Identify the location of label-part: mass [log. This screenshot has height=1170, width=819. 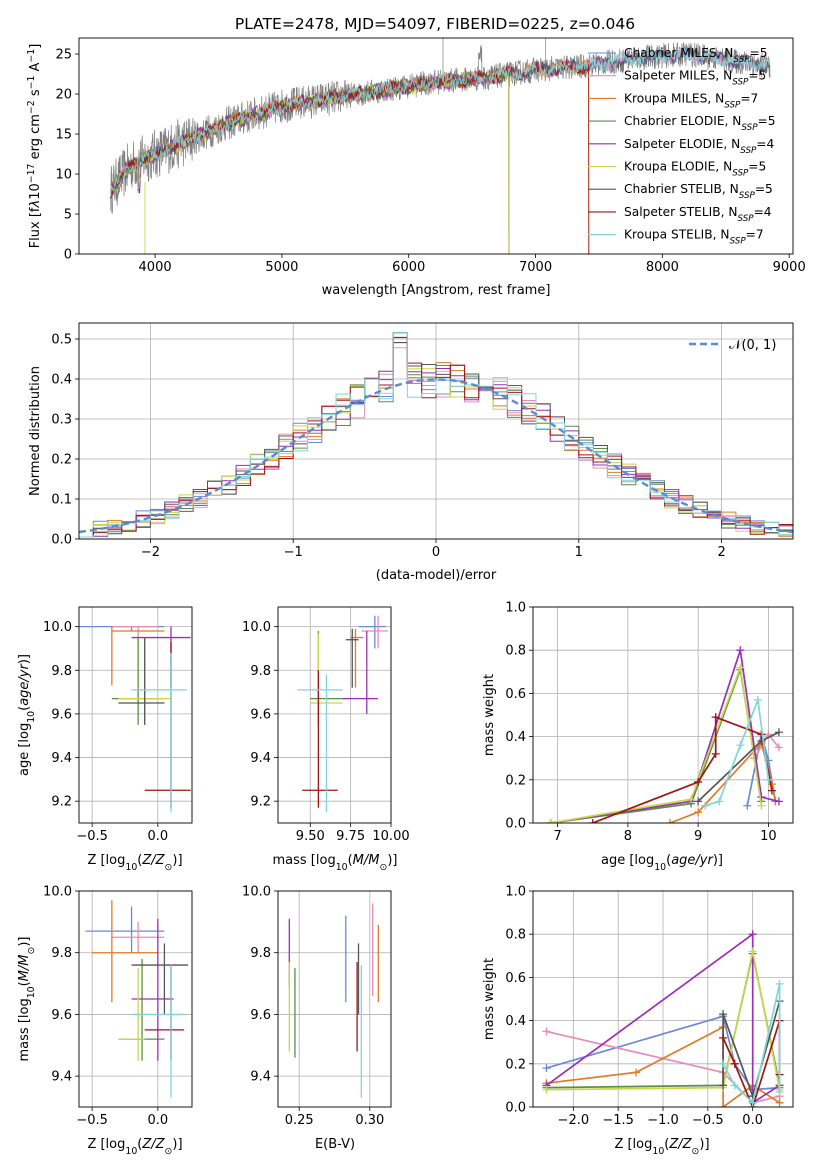
(24, 1029).